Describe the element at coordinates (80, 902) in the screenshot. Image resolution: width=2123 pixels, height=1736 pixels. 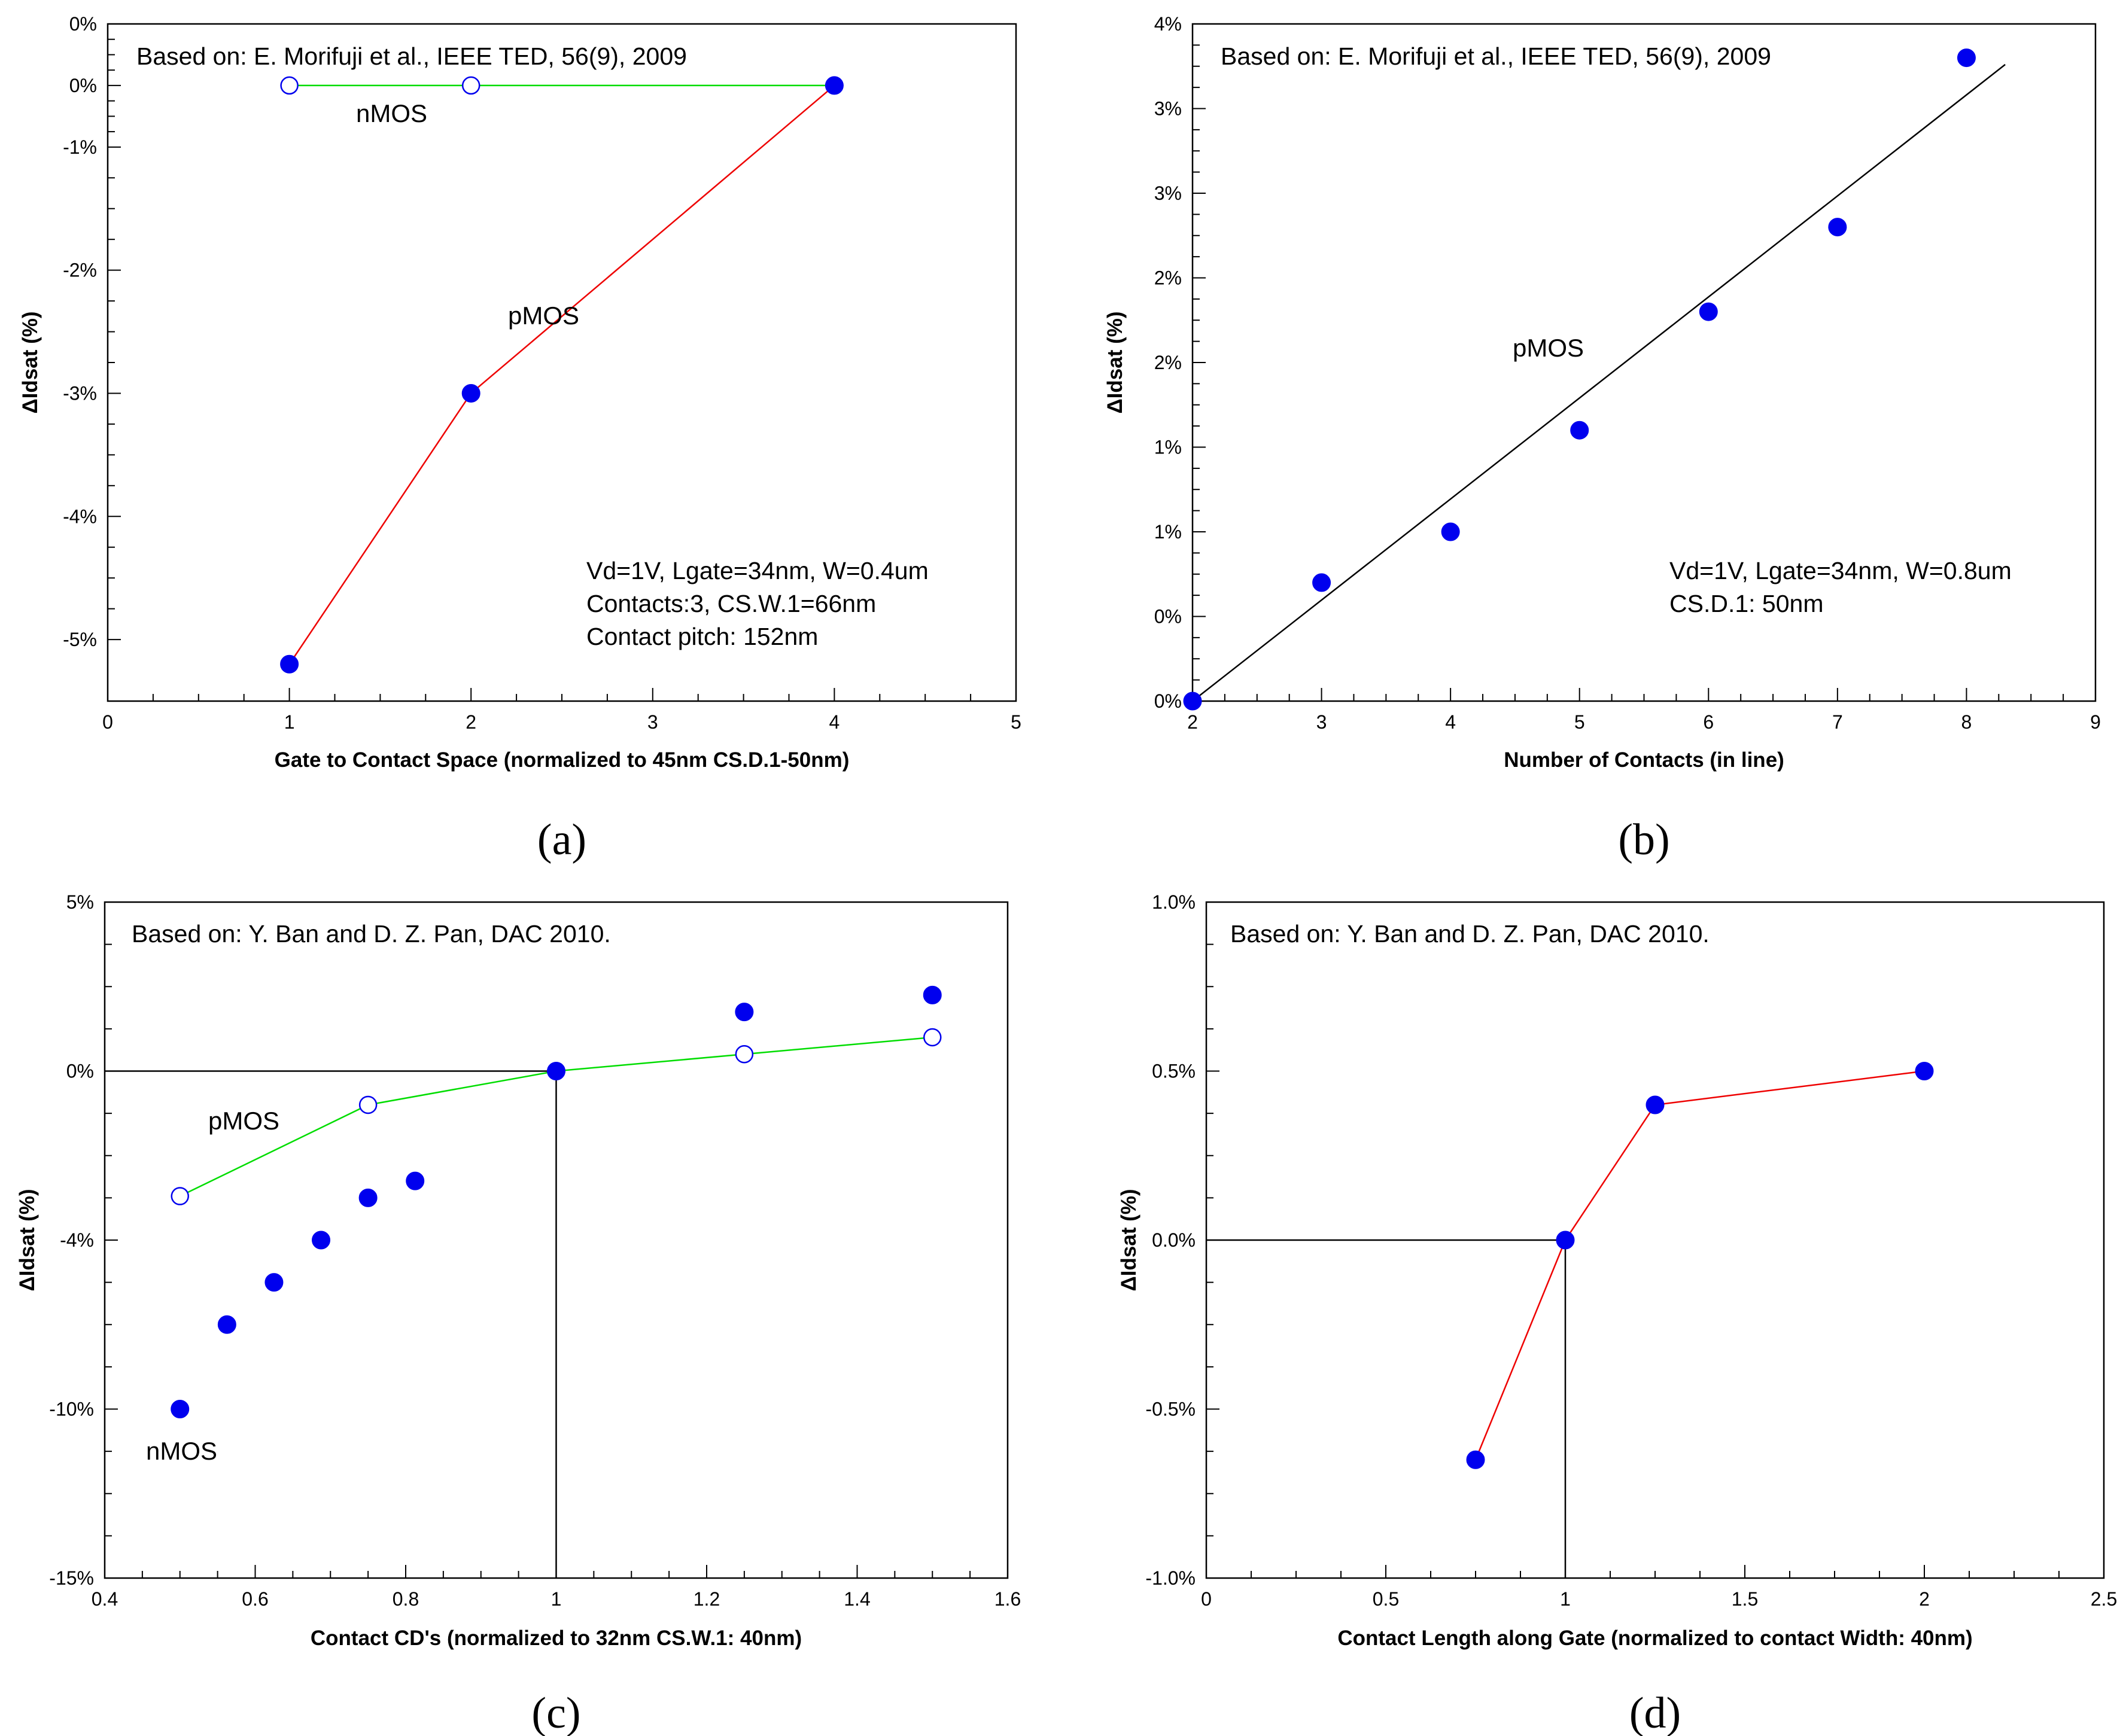
I see `y-tick-label: 5%` at that location.